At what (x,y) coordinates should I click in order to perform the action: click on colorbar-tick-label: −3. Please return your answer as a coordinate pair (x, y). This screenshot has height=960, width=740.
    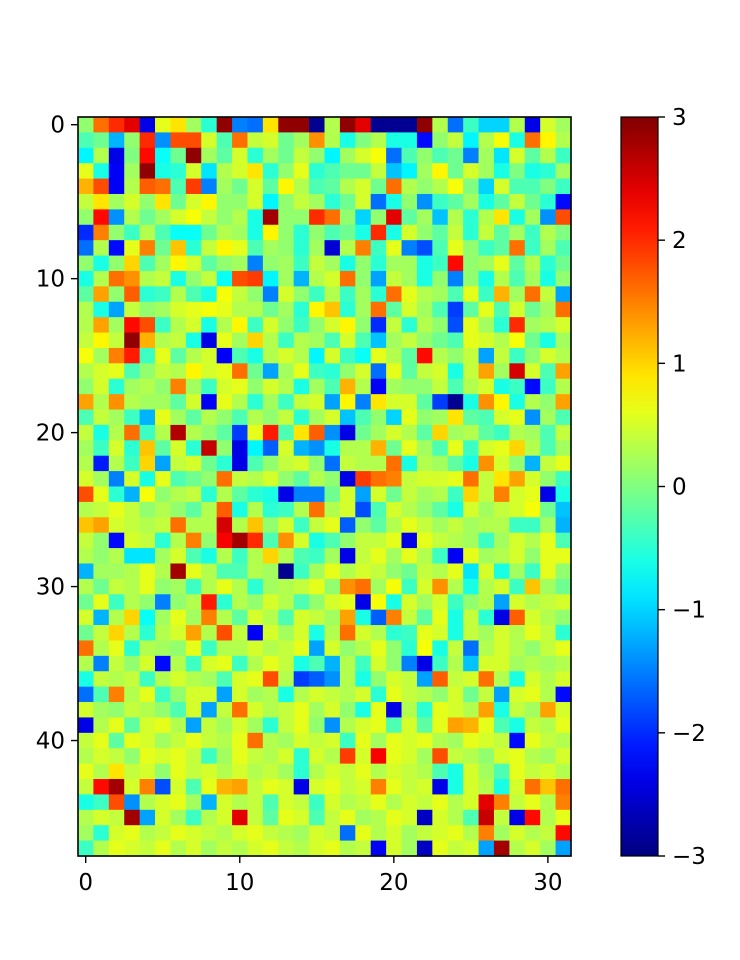
    Looking at the image, I should click on (689, 857).